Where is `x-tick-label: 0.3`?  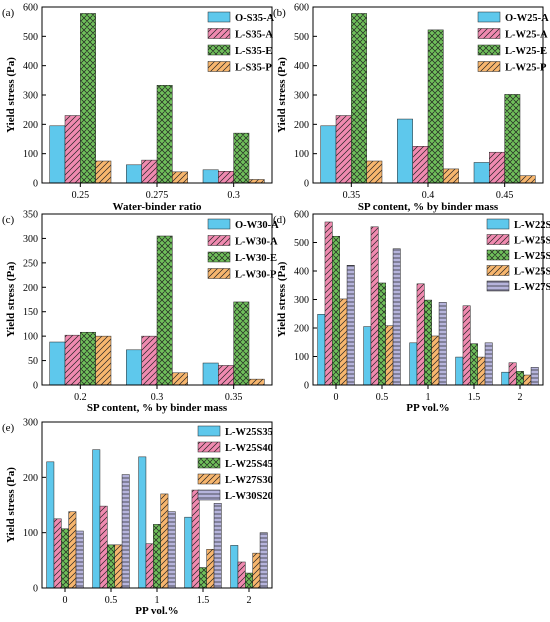 x-tick-label: 0.3 is located at coordinates (233, 195).